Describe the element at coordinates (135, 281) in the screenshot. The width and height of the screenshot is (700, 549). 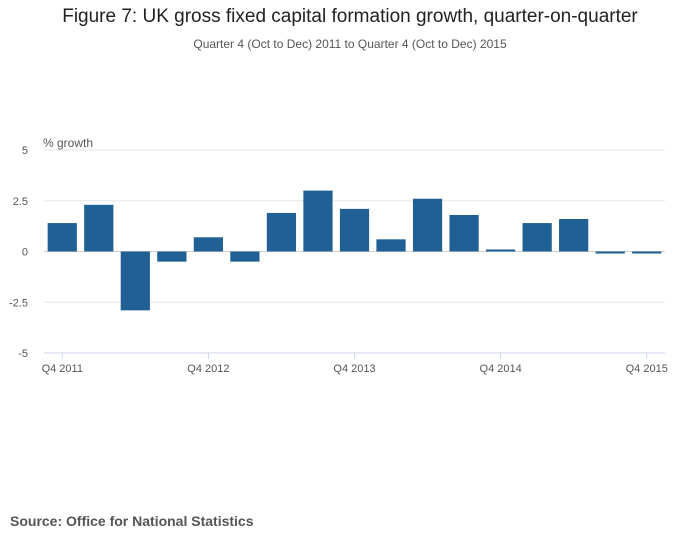
I see `bar-q2-2012: Q2 2012: -2.9` at that location.